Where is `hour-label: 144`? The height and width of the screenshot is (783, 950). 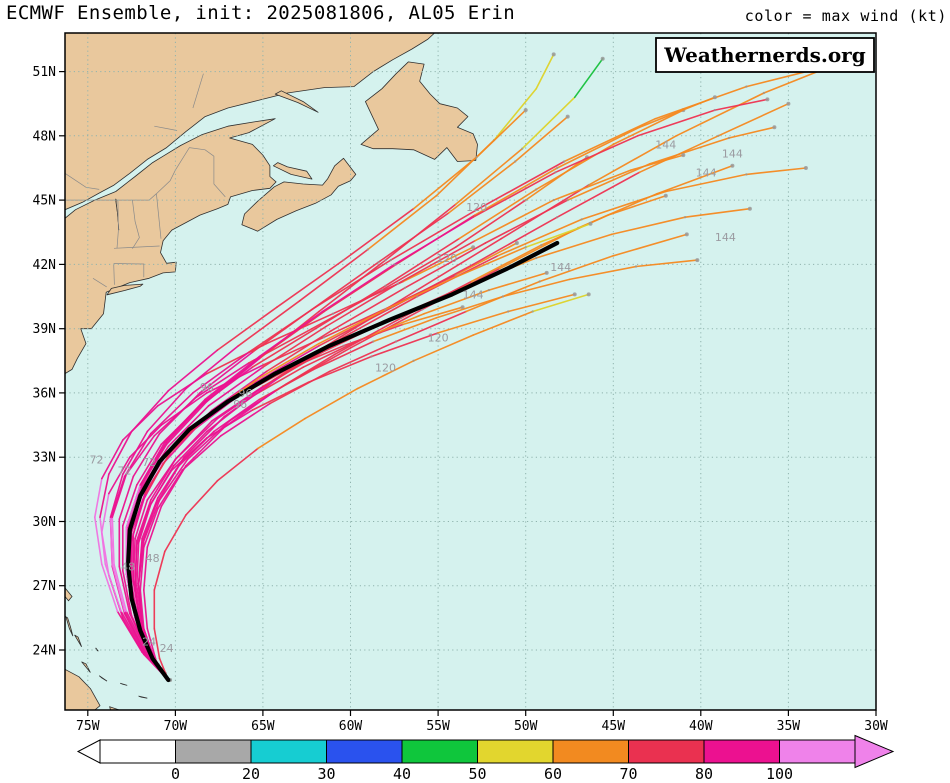
hour-label: 144 is located at coordinates (732, 153).